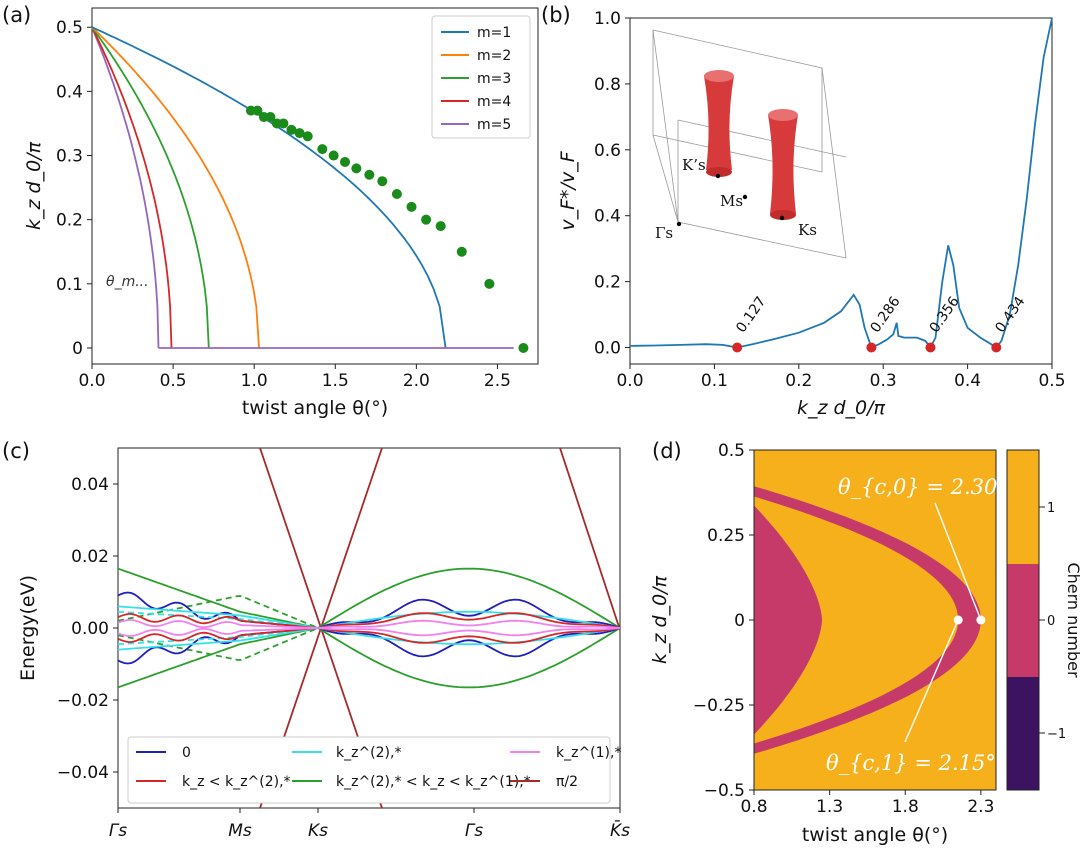  I want to click on band-green-left, so click(218, 658).